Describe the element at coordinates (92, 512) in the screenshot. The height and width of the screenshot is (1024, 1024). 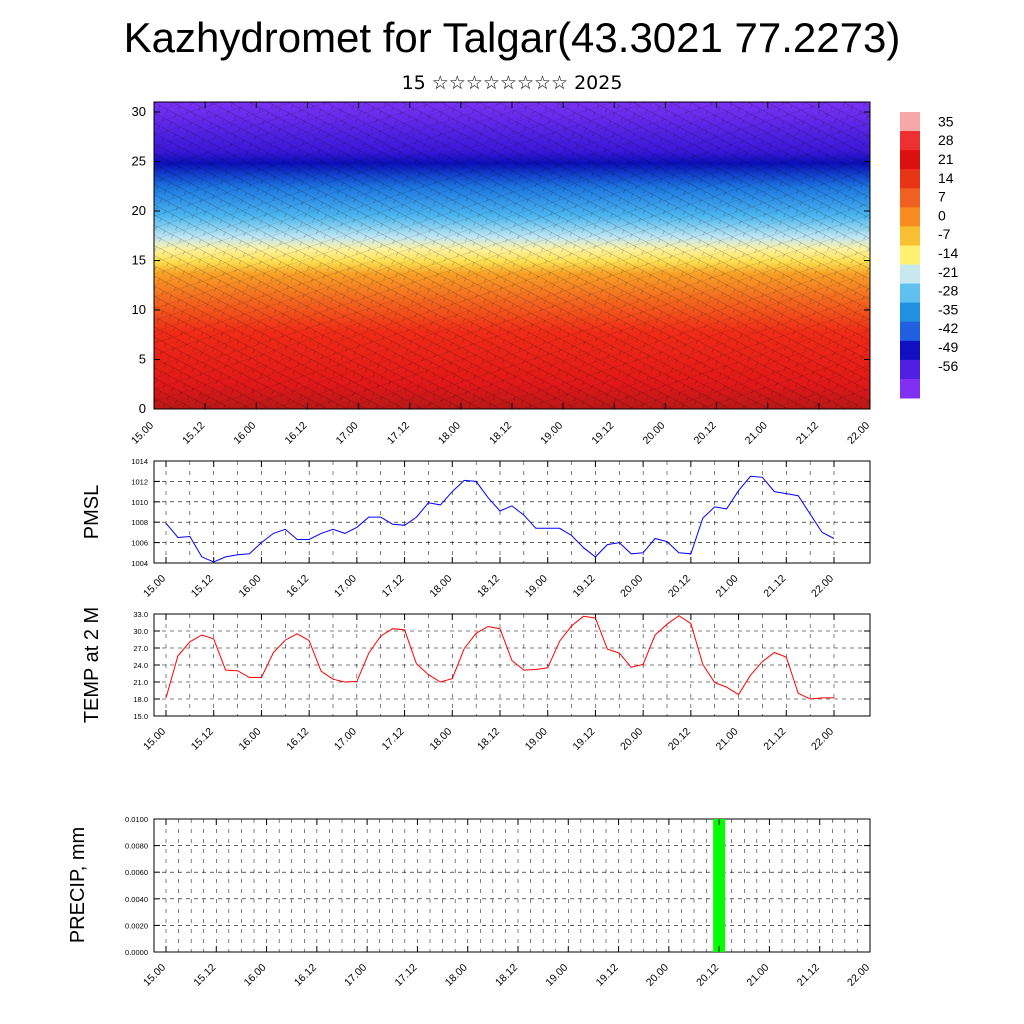
I see `pmsl-ylabel: PMSL` at that location.